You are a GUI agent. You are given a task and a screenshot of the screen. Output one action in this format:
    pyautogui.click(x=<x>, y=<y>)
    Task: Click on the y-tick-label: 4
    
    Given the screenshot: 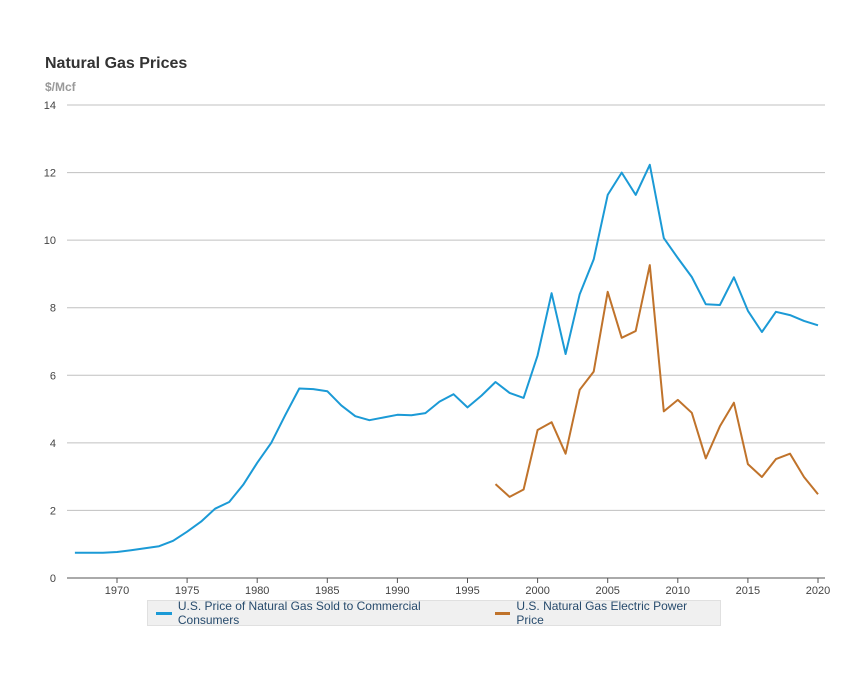 What is the action you would take?
    pyautogui.click(x=53, y=444)
    